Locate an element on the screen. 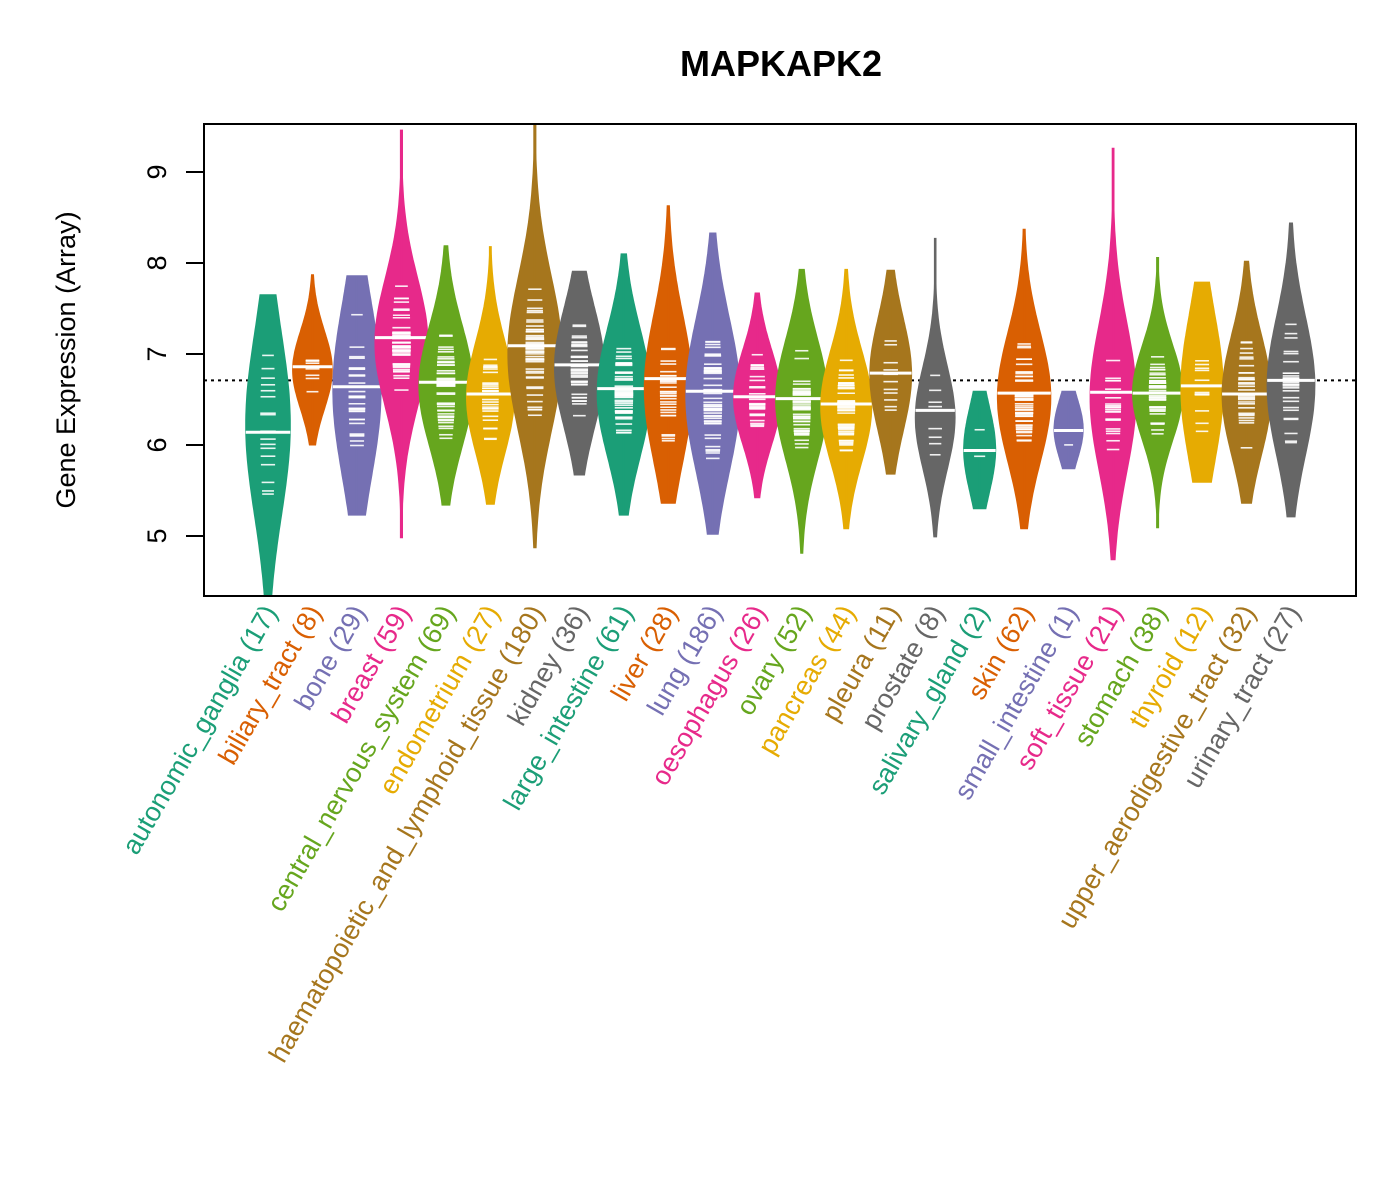  violin-large-intestine is located at coordinates (624, 384).